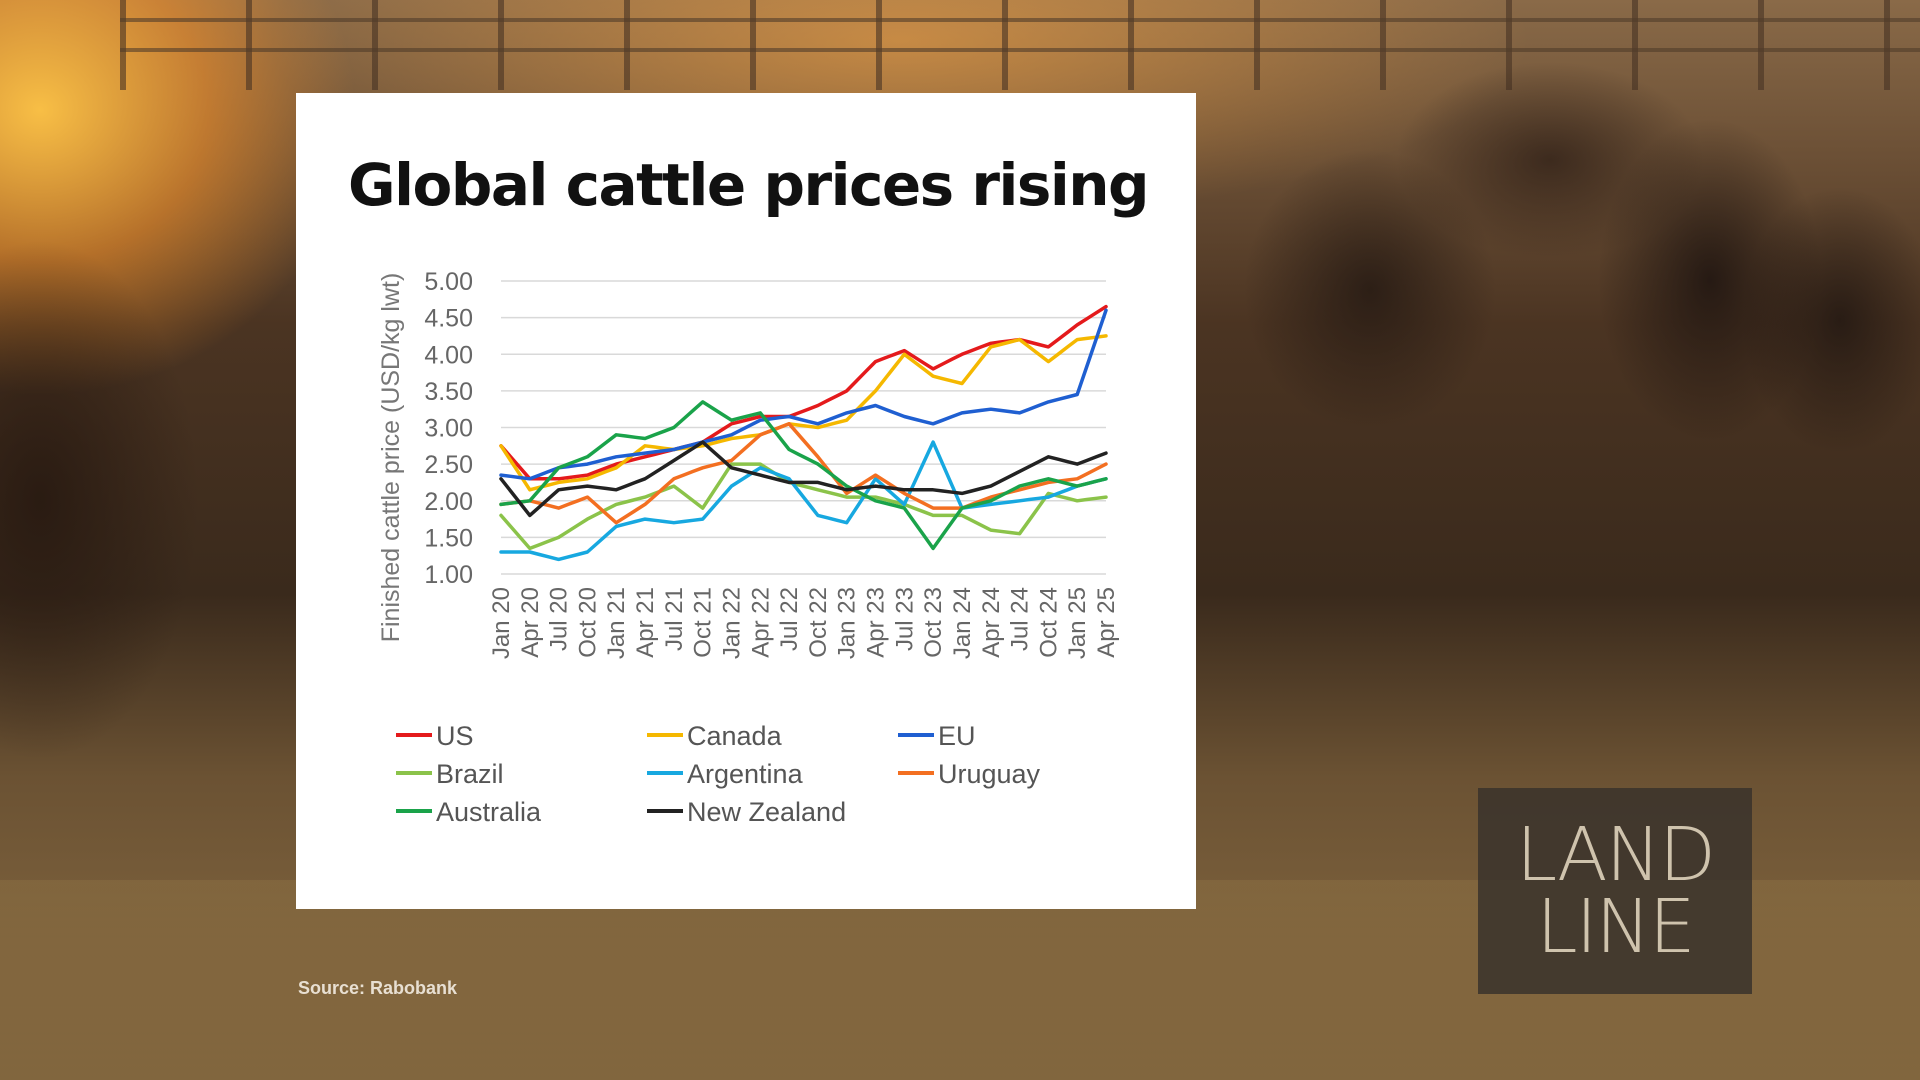 Image resolution: width=1920 pixels, height=1080 pixels. What do you see at coordinates (847, 623) in the screenshot?
I see `x-tick-label: Jan 23` at bounding box center [847, 623].